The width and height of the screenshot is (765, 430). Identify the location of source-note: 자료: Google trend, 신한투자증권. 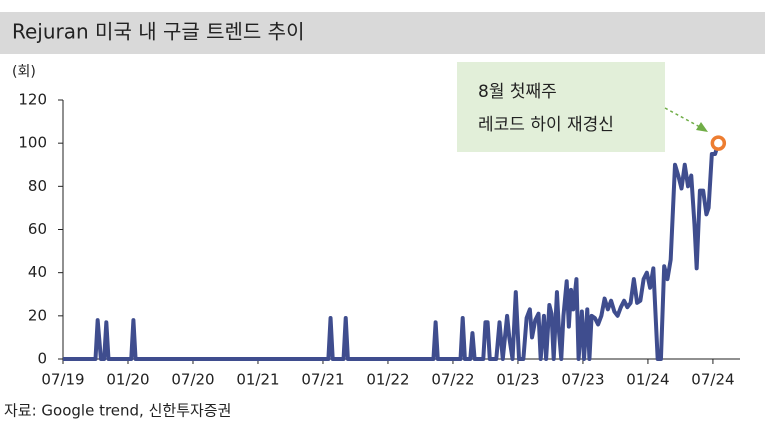
(117, 411).